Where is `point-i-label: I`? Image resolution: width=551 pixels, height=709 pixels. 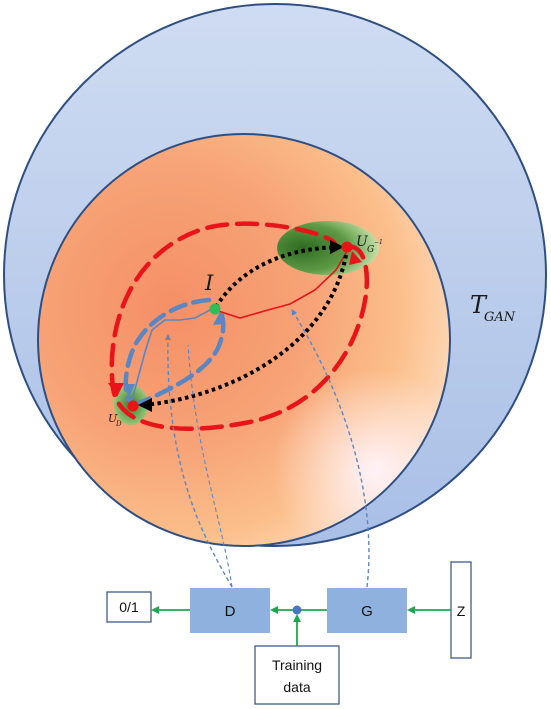
point-i-label: I is located at coordinates (209, 283).